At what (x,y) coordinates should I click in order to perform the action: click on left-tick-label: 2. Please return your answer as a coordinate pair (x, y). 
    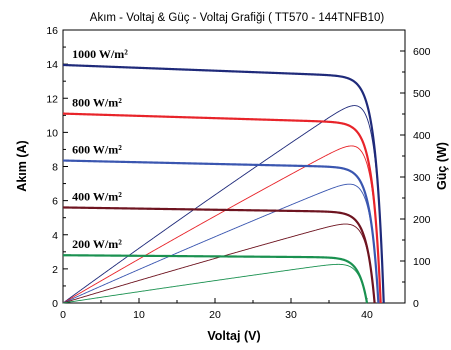
    Looking at the image, I should click on (55, 270).